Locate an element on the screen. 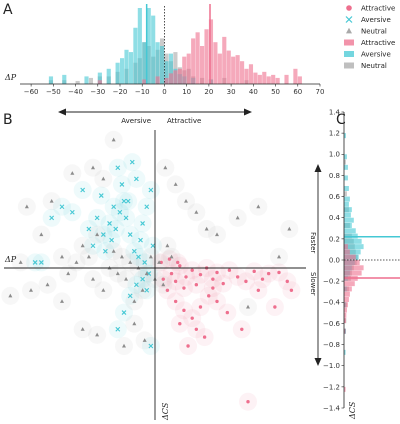 The image size is (400, 424). y-tick-label-c-0.6: 0.6 is located at coordinates (335, 197).